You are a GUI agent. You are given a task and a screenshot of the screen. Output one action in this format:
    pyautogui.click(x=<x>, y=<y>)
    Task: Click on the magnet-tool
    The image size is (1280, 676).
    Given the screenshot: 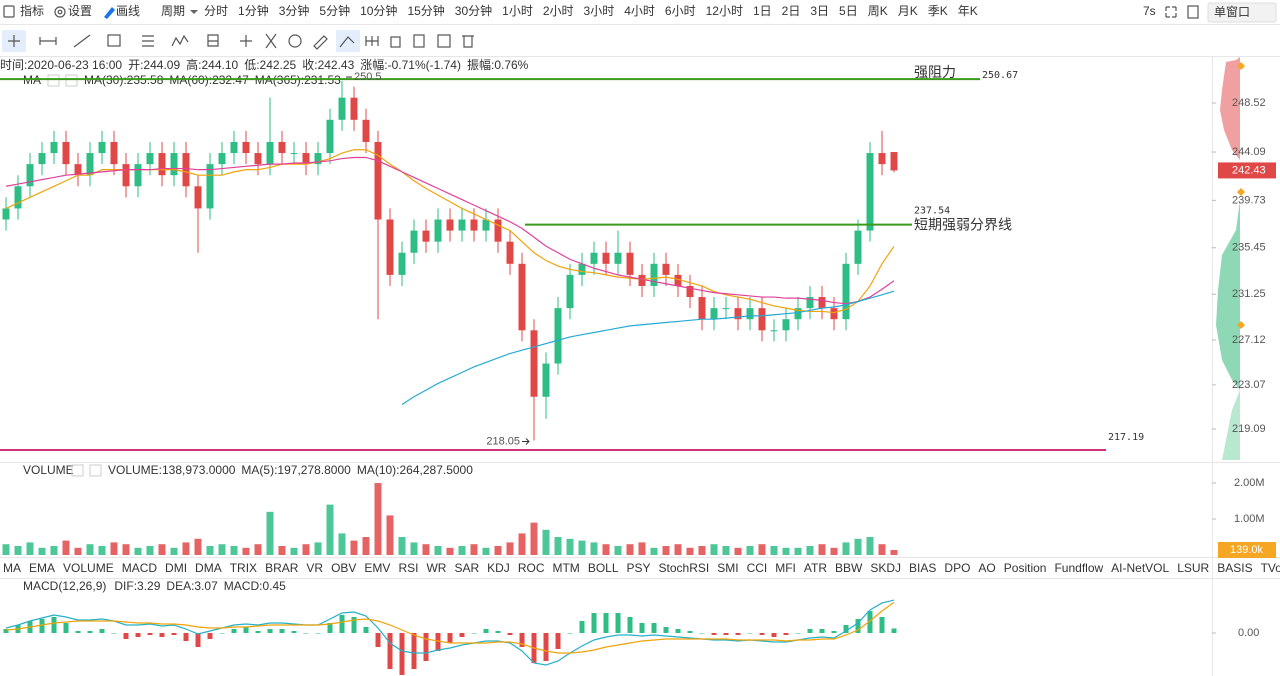 What is the action you would take?
    pyautogui.click(x=271, y=41)
    